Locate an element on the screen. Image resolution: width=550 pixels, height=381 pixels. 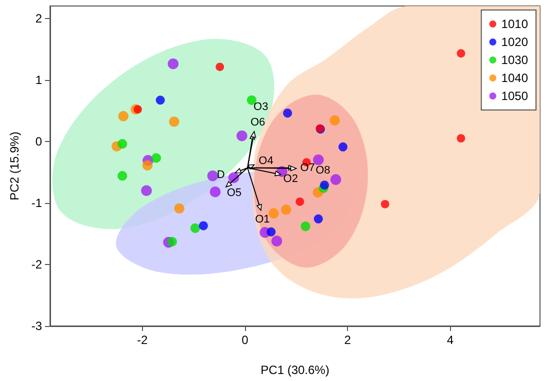
legend-label: 1010 is located at coordinates (514, 24).